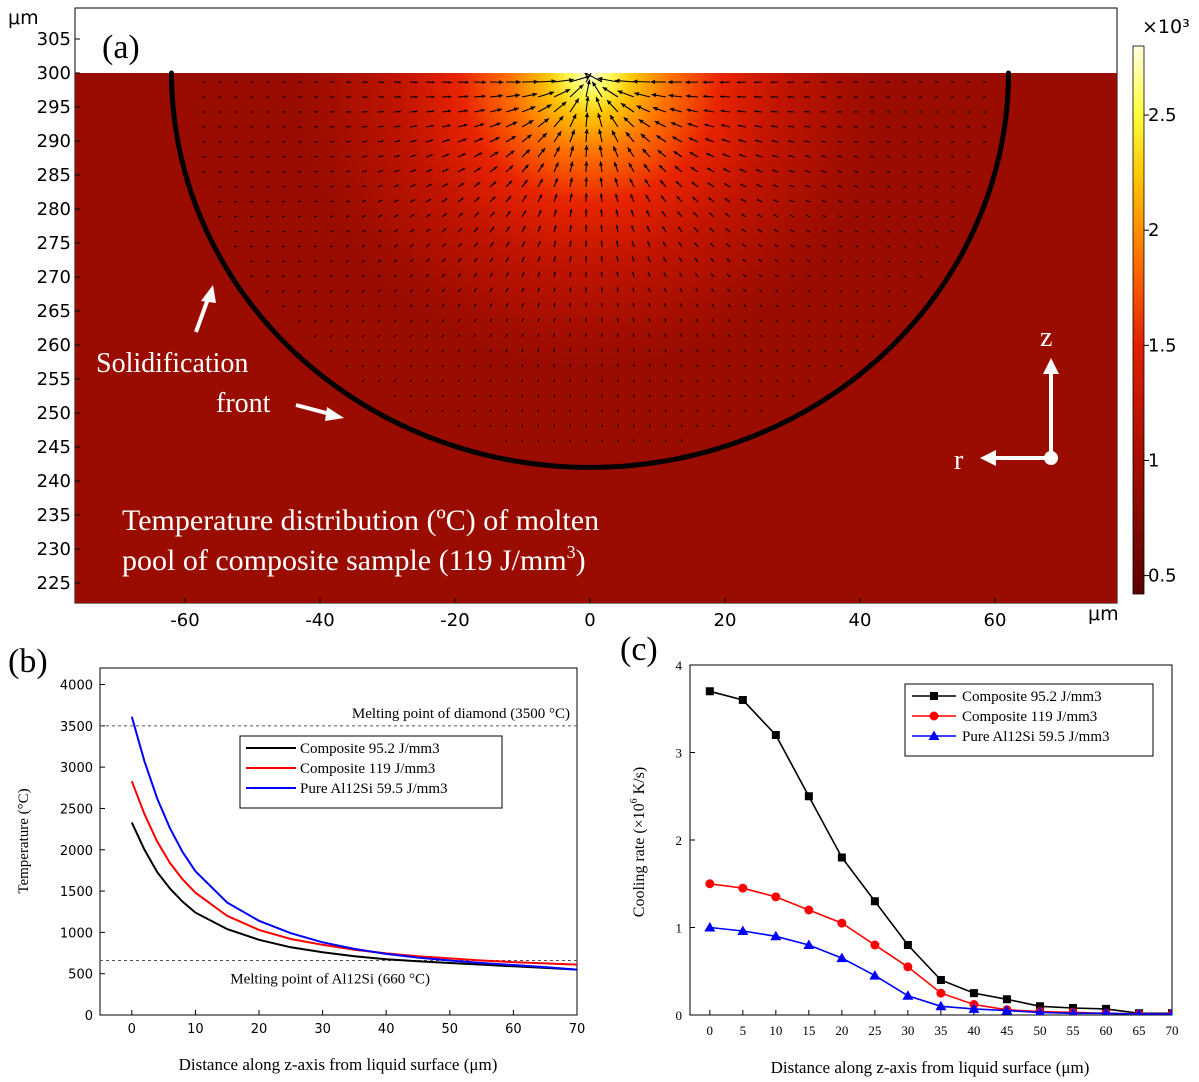  I want to click on x-tick-label: 20, so click(259, 1029).